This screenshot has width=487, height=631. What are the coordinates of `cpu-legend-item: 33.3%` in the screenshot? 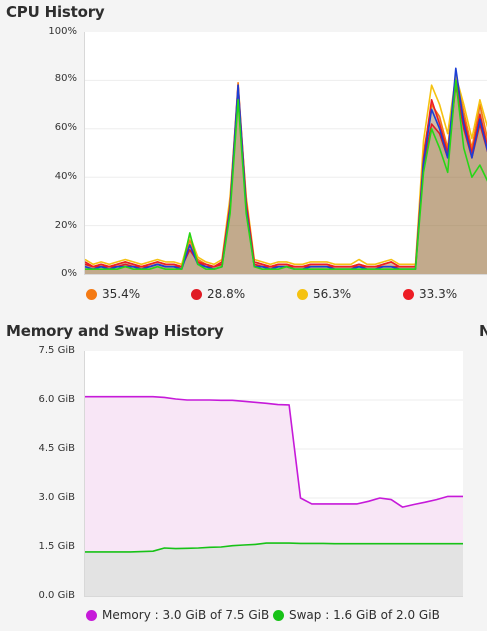 It's located at (430, 294).